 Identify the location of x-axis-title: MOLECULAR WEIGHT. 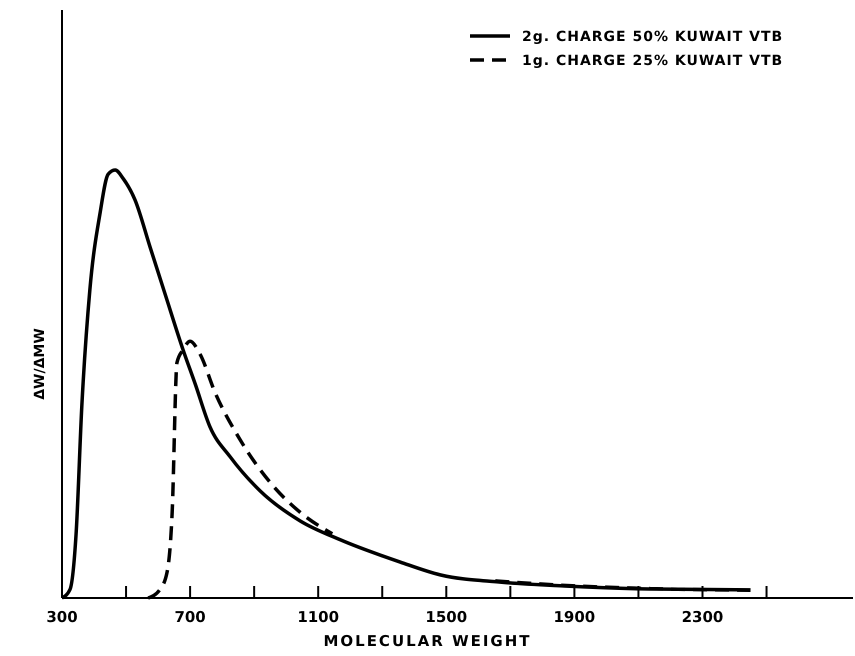
(427, 641).